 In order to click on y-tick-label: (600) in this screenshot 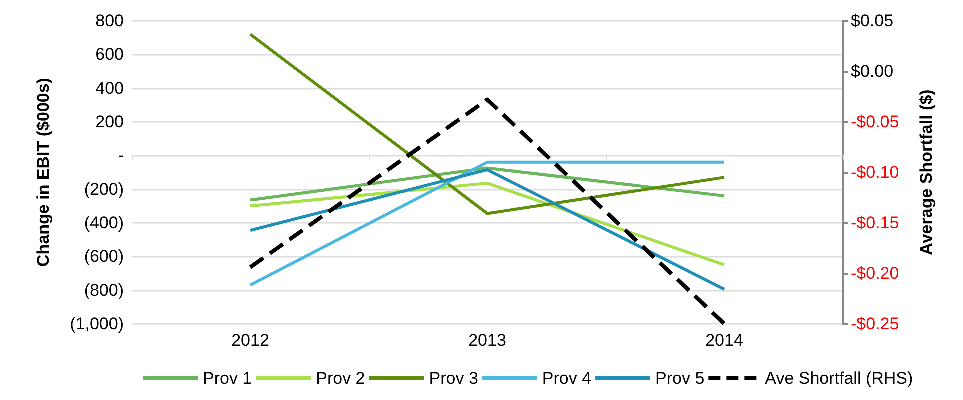, I will do `click(104, 256)`.